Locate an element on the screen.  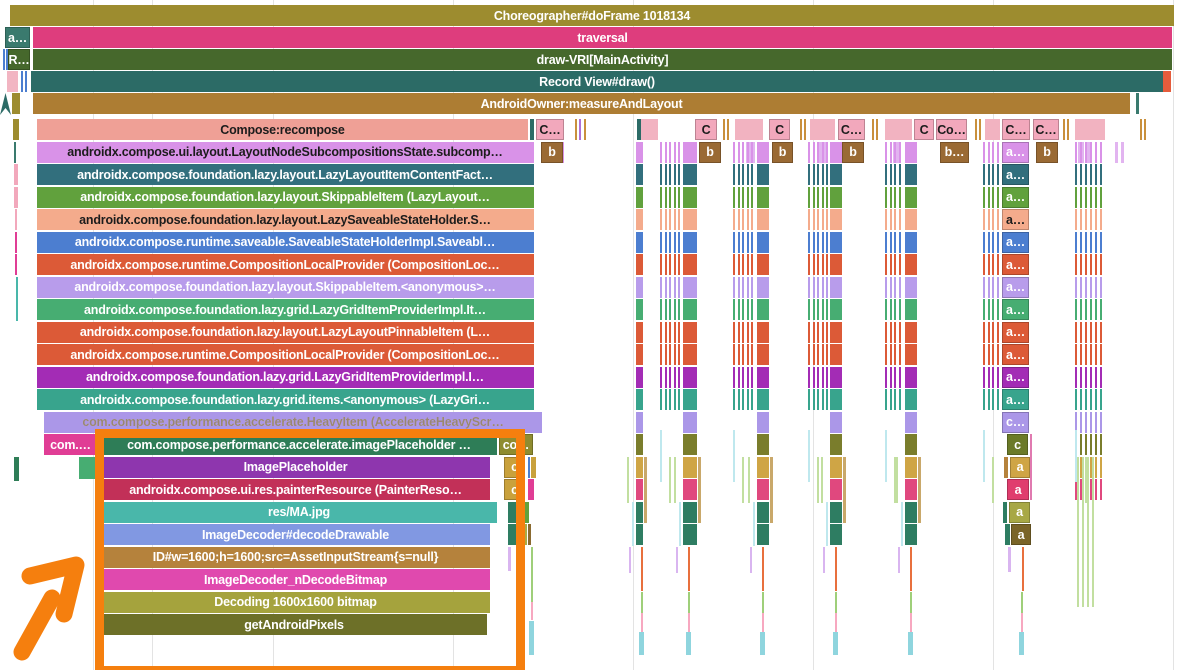
slice-ndecode-bitmap: ImageDecoder_nDecodeBitmap is located at coordinates (295, 579).